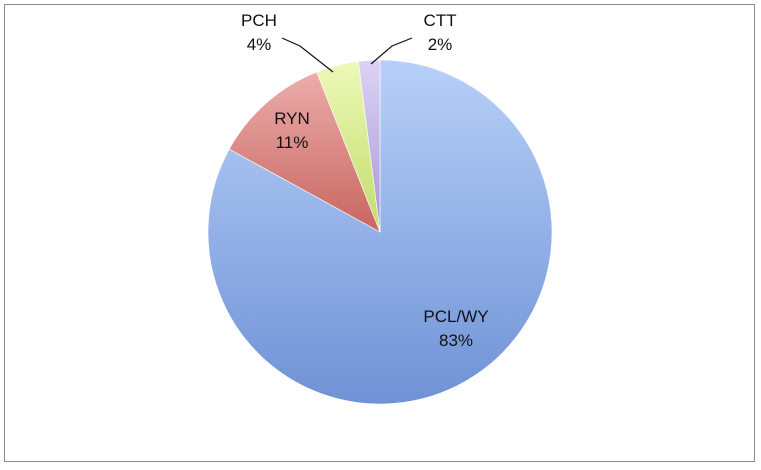 This screenshot has width=761, height=470. Describe the element at coordinates (292, 118) in the screenshot. I see `slice-category-ryn: RYN` at that location.